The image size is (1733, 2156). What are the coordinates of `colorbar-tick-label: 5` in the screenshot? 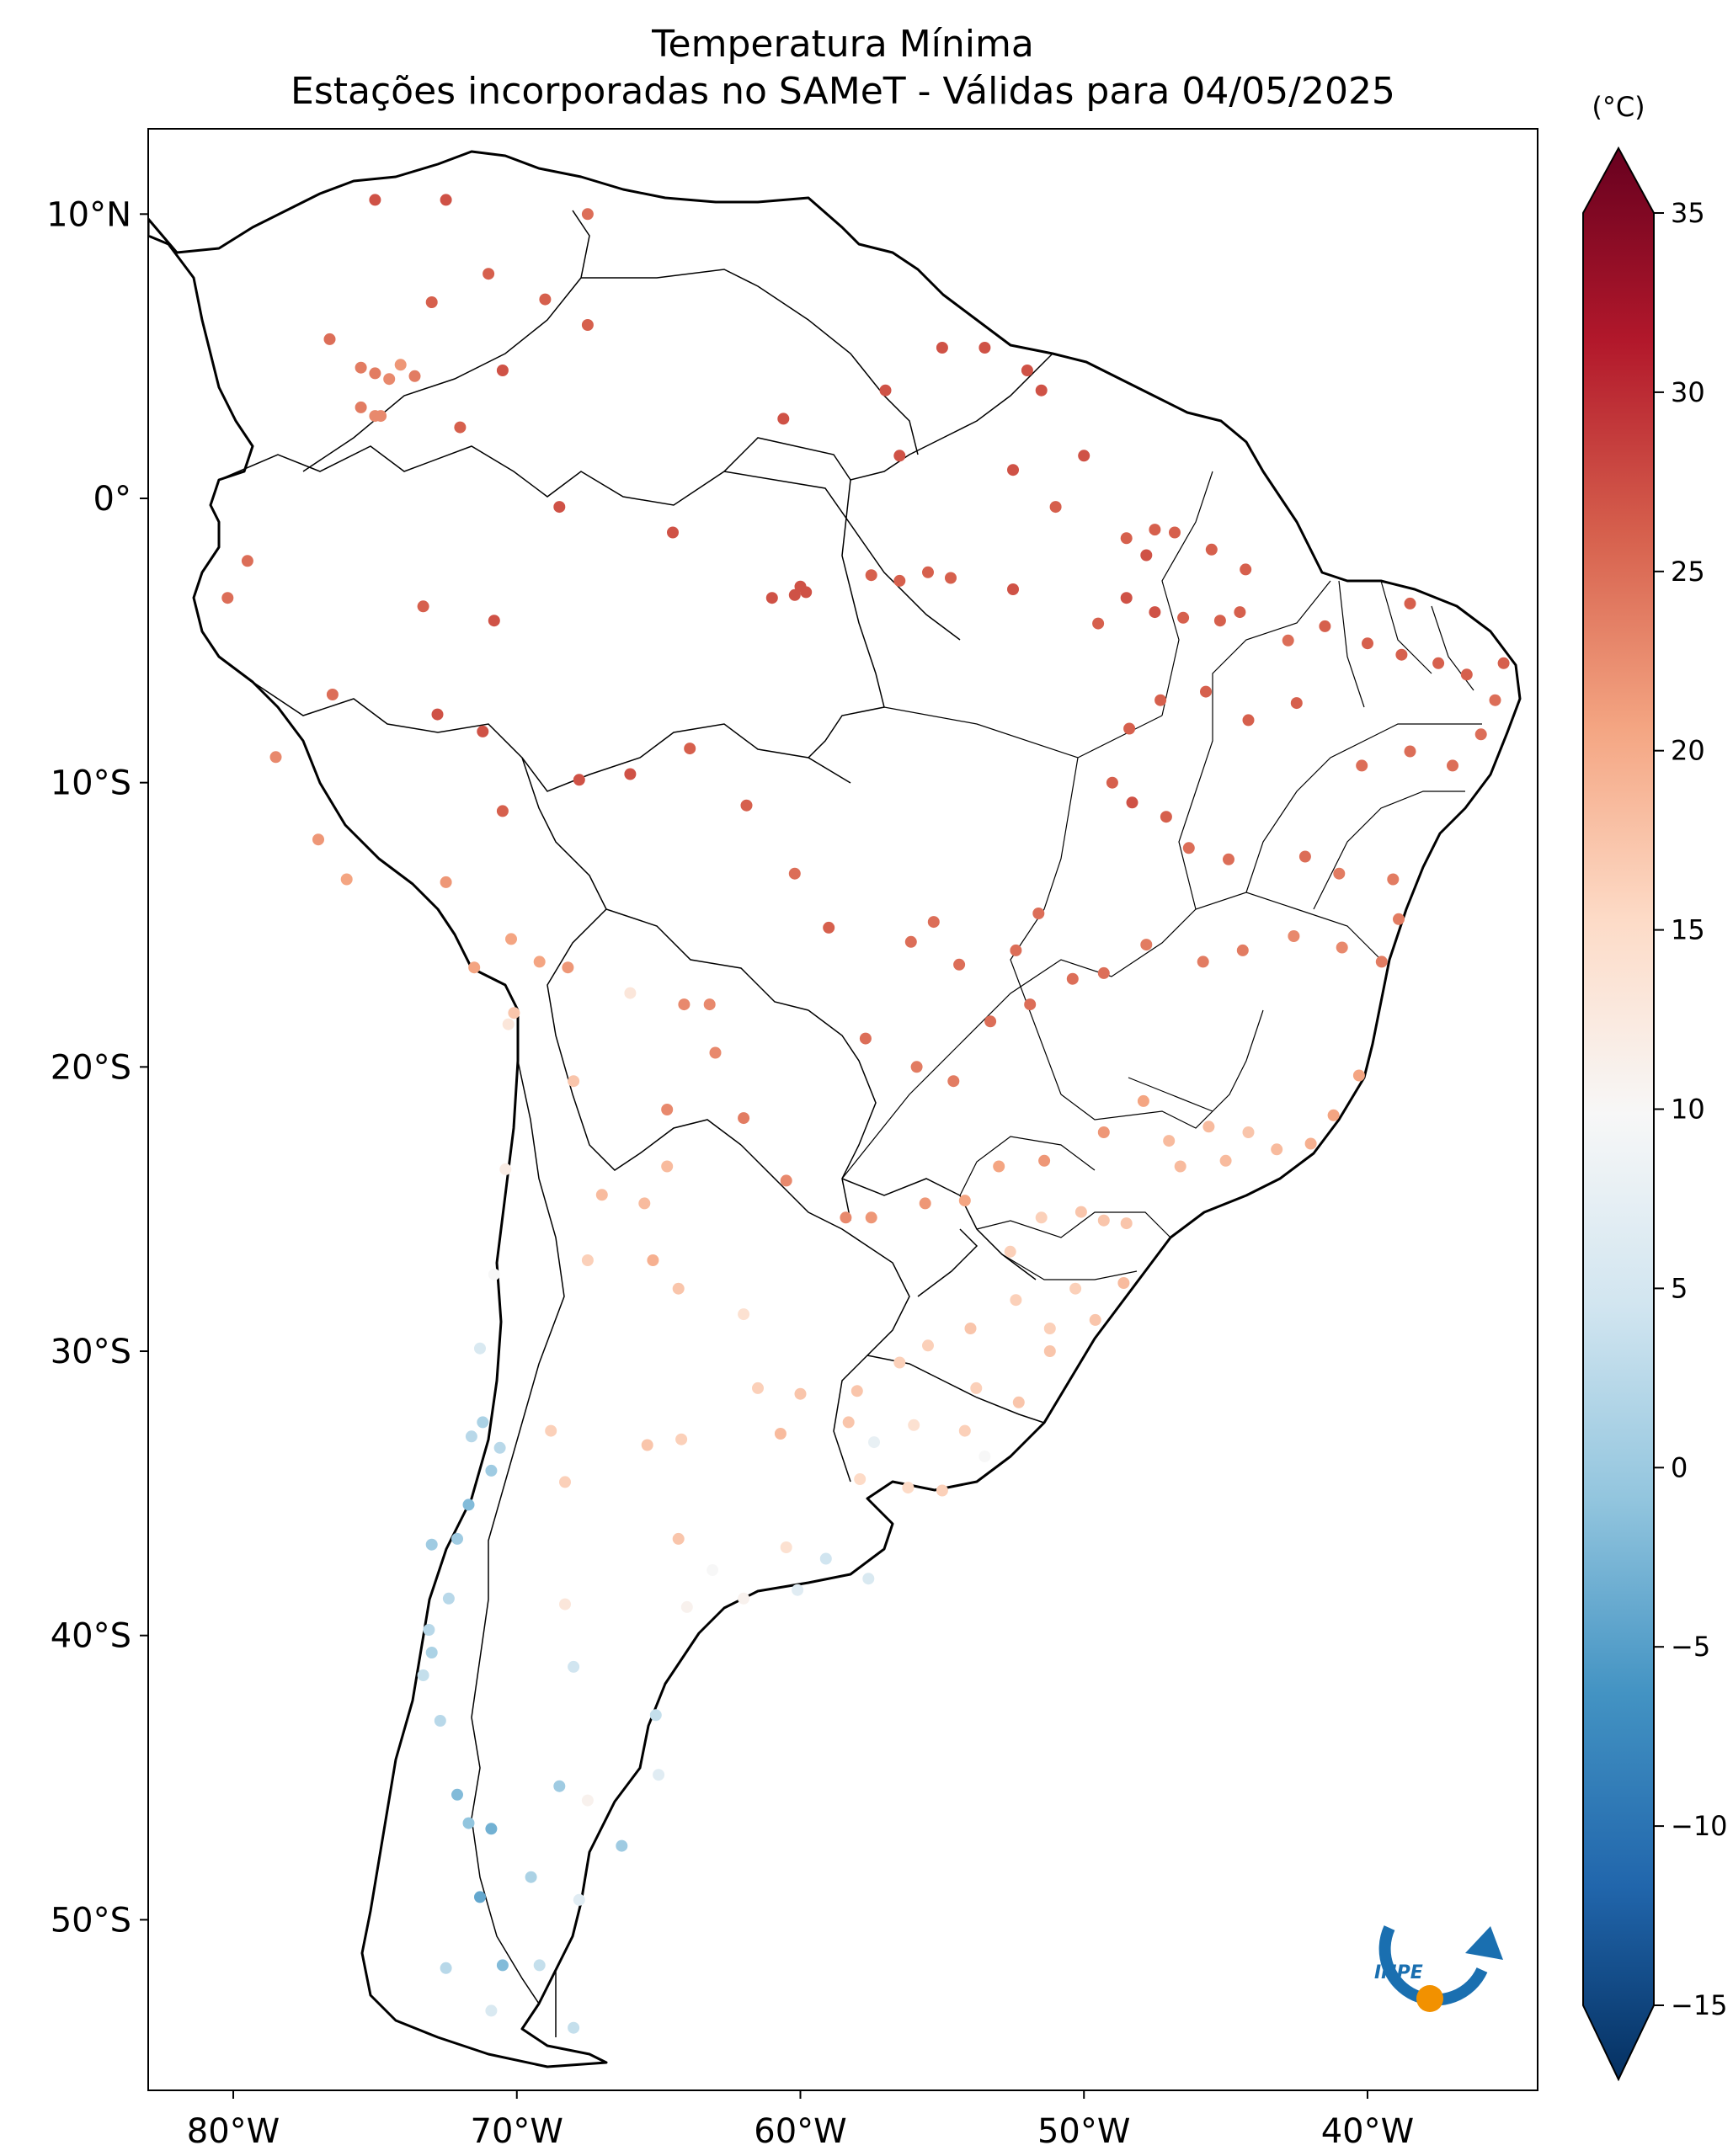 It's located at (1679, 1288).